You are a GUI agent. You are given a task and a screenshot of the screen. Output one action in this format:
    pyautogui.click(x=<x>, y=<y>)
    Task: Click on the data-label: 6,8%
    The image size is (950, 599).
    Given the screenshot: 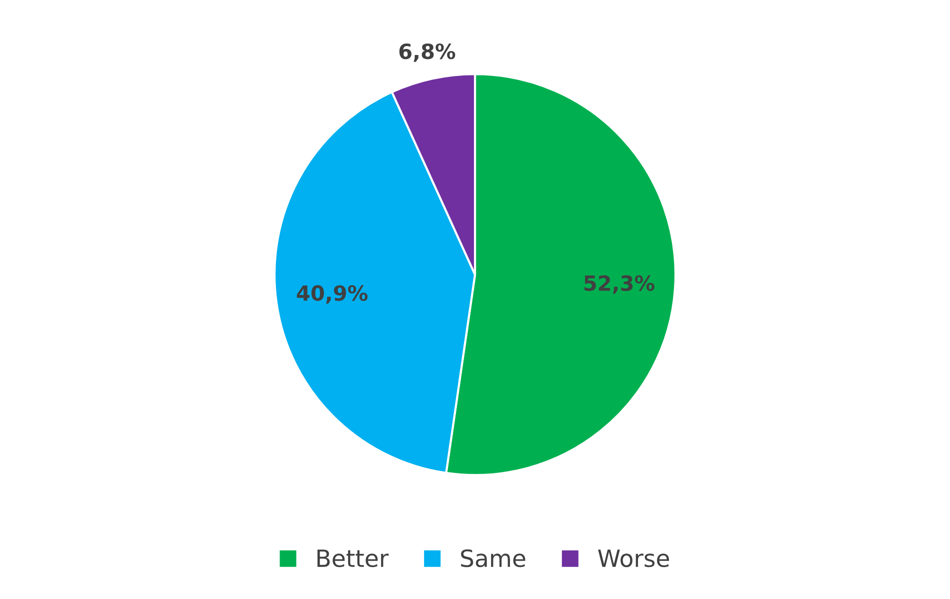 What is the action you would take?
    pyautogui.click(x=427, y=52)
    